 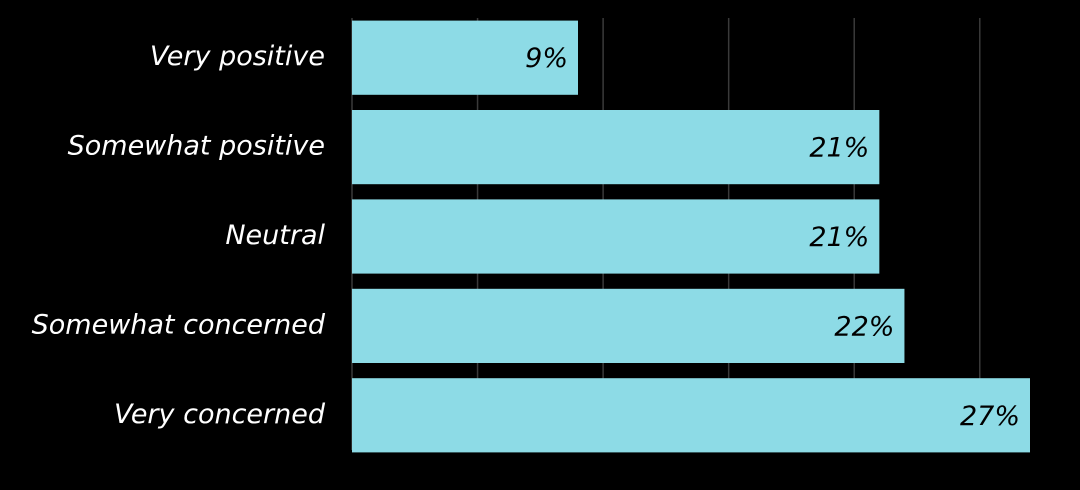 I want to click on y-tick-label: Neutral, so click(x=275, y=235).